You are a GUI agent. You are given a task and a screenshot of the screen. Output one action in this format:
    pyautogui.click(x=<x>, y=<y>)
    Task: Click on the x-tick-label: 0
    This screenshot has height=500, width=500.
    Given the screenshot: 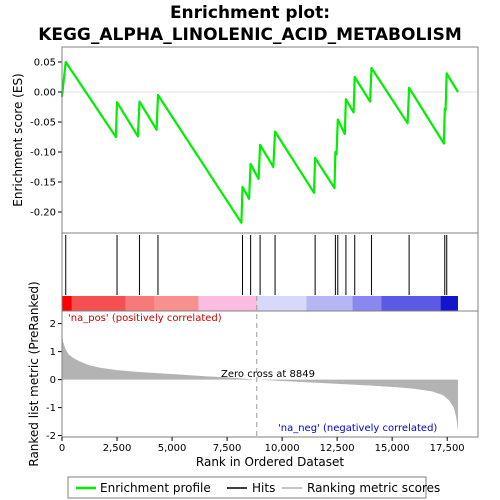 What is the action you would take?
    pyautogui.click(x=62, y=448)
    